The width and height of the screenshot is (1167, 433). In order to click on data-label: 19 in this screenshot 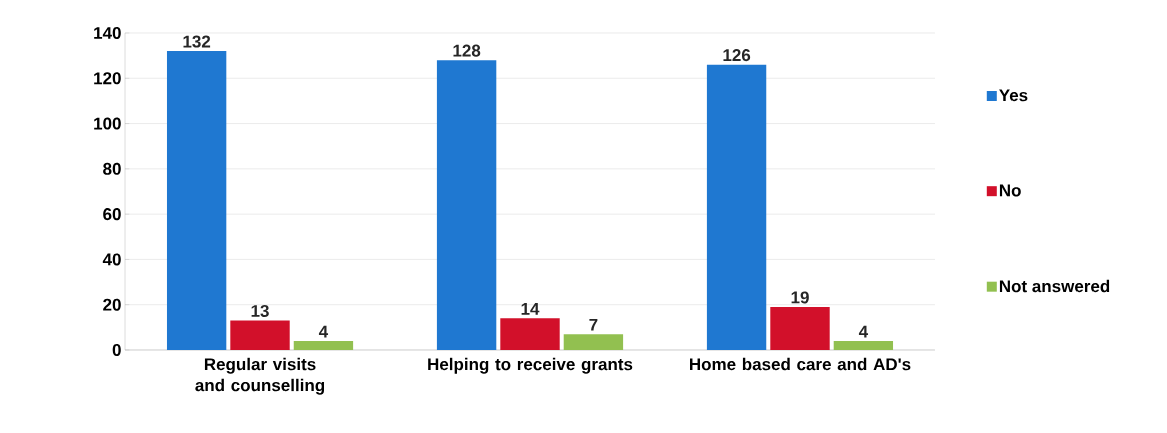, I will do `click(800, 297)`.